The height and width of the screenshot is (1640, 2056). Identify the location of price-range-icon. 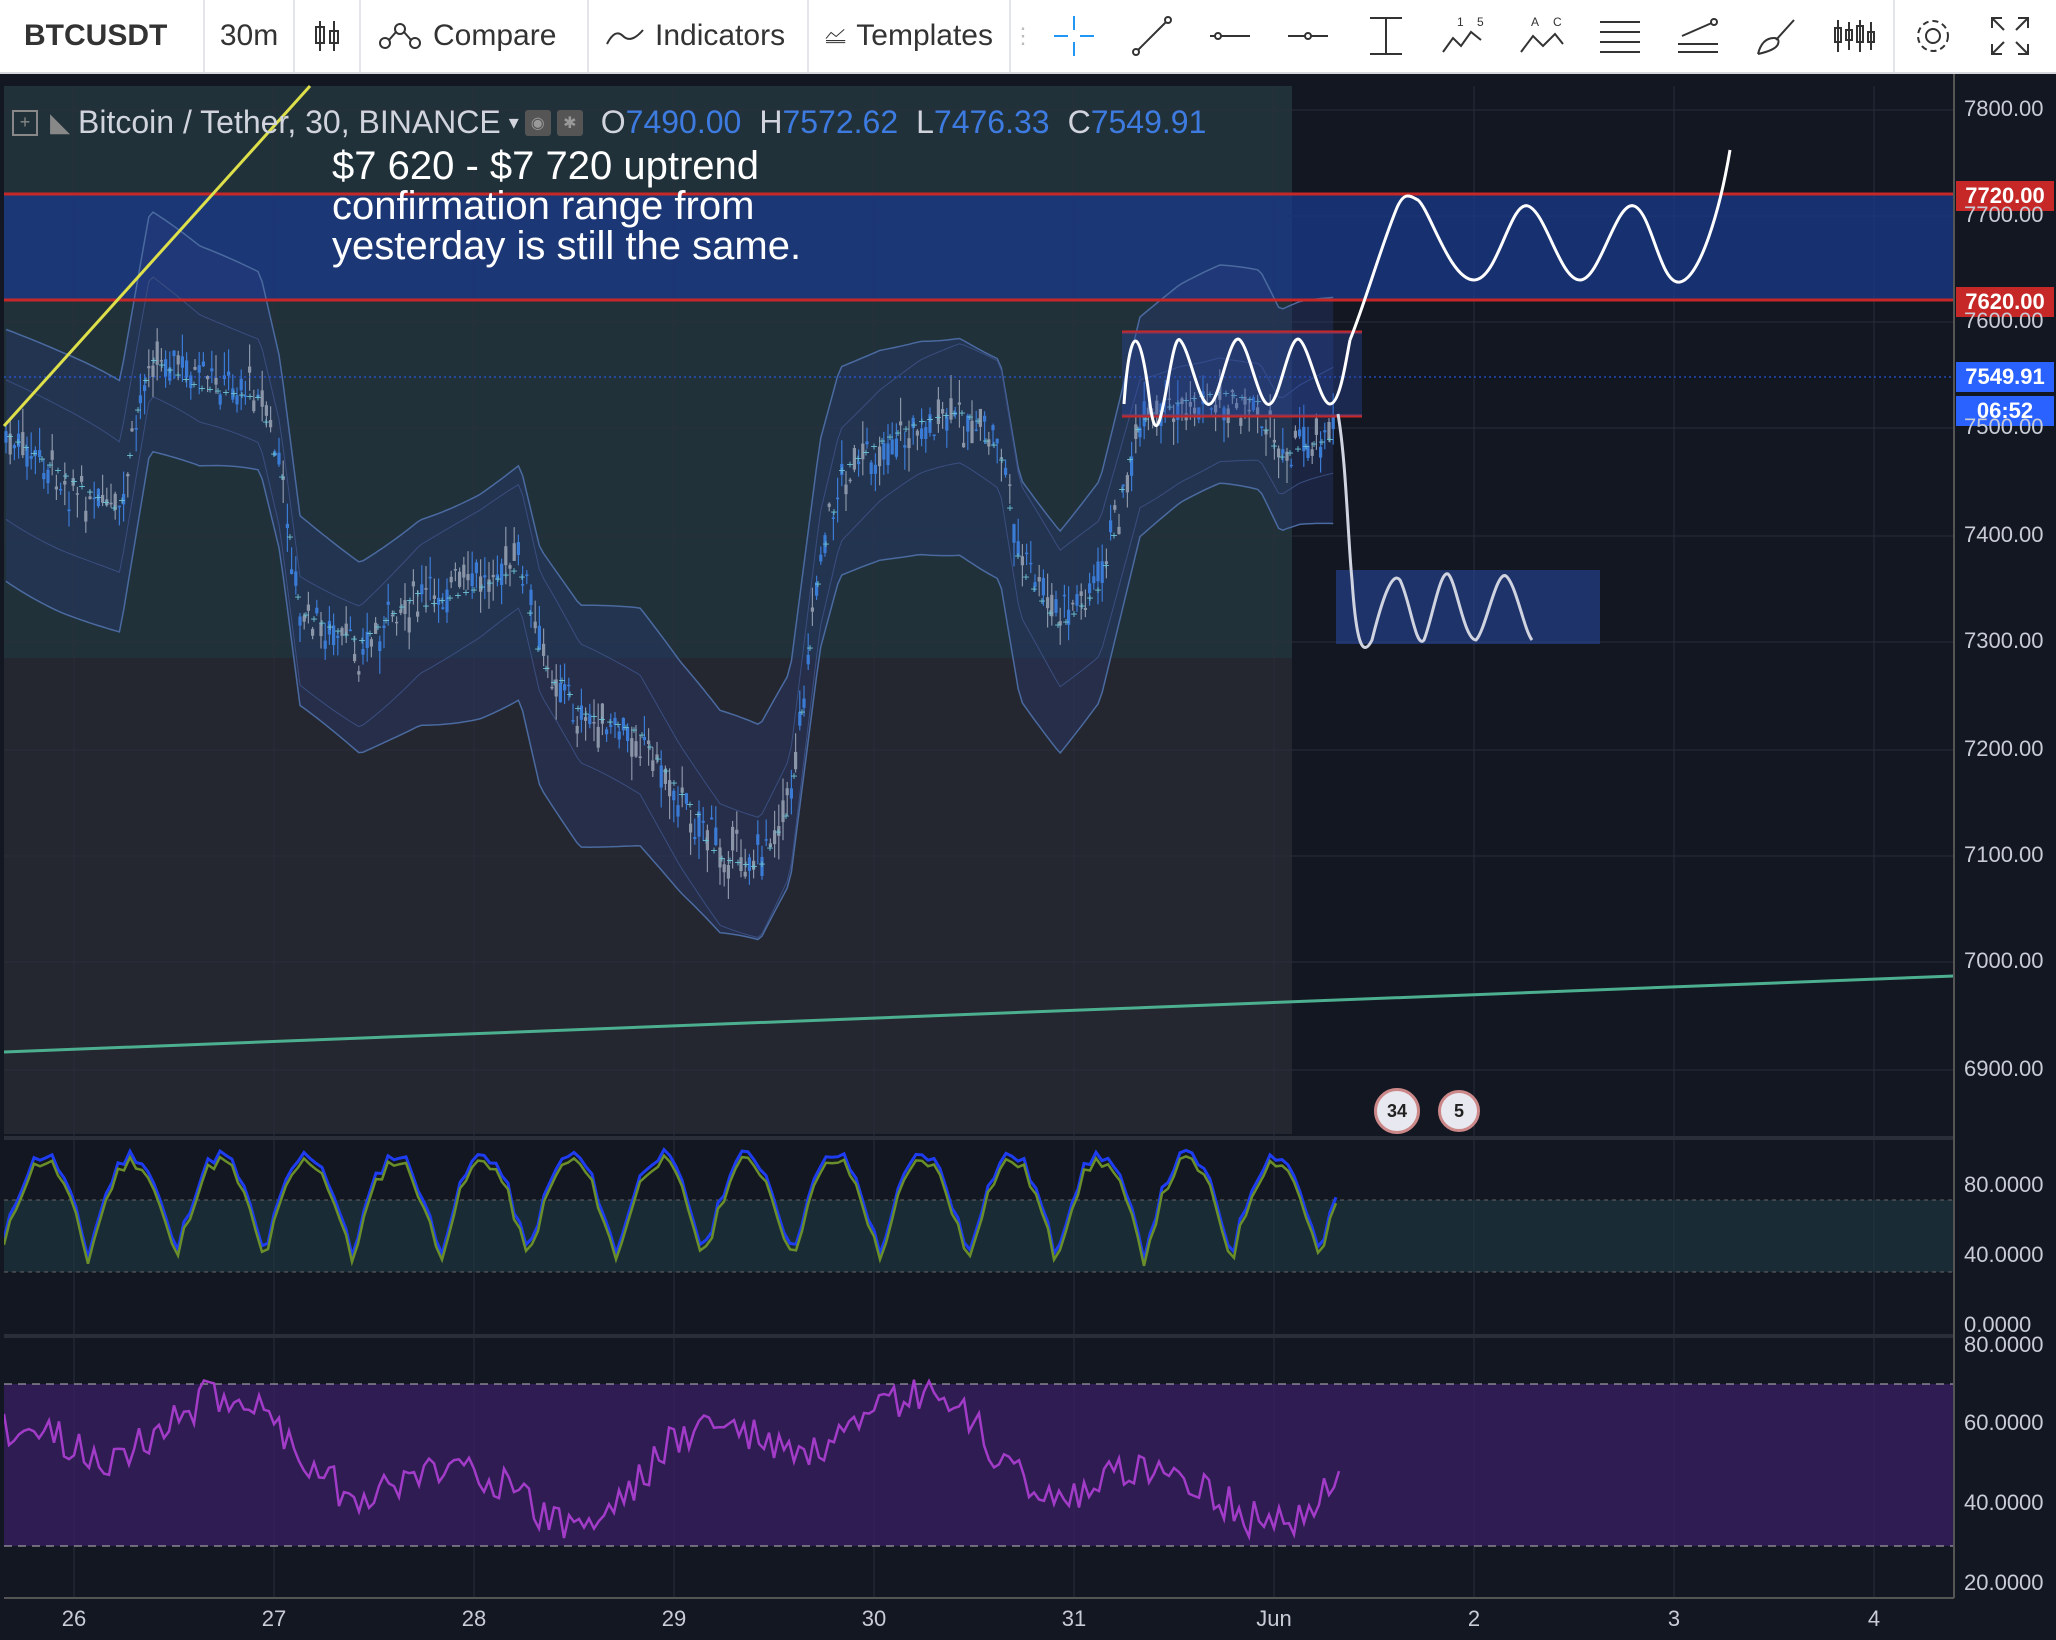
(1386, 36).